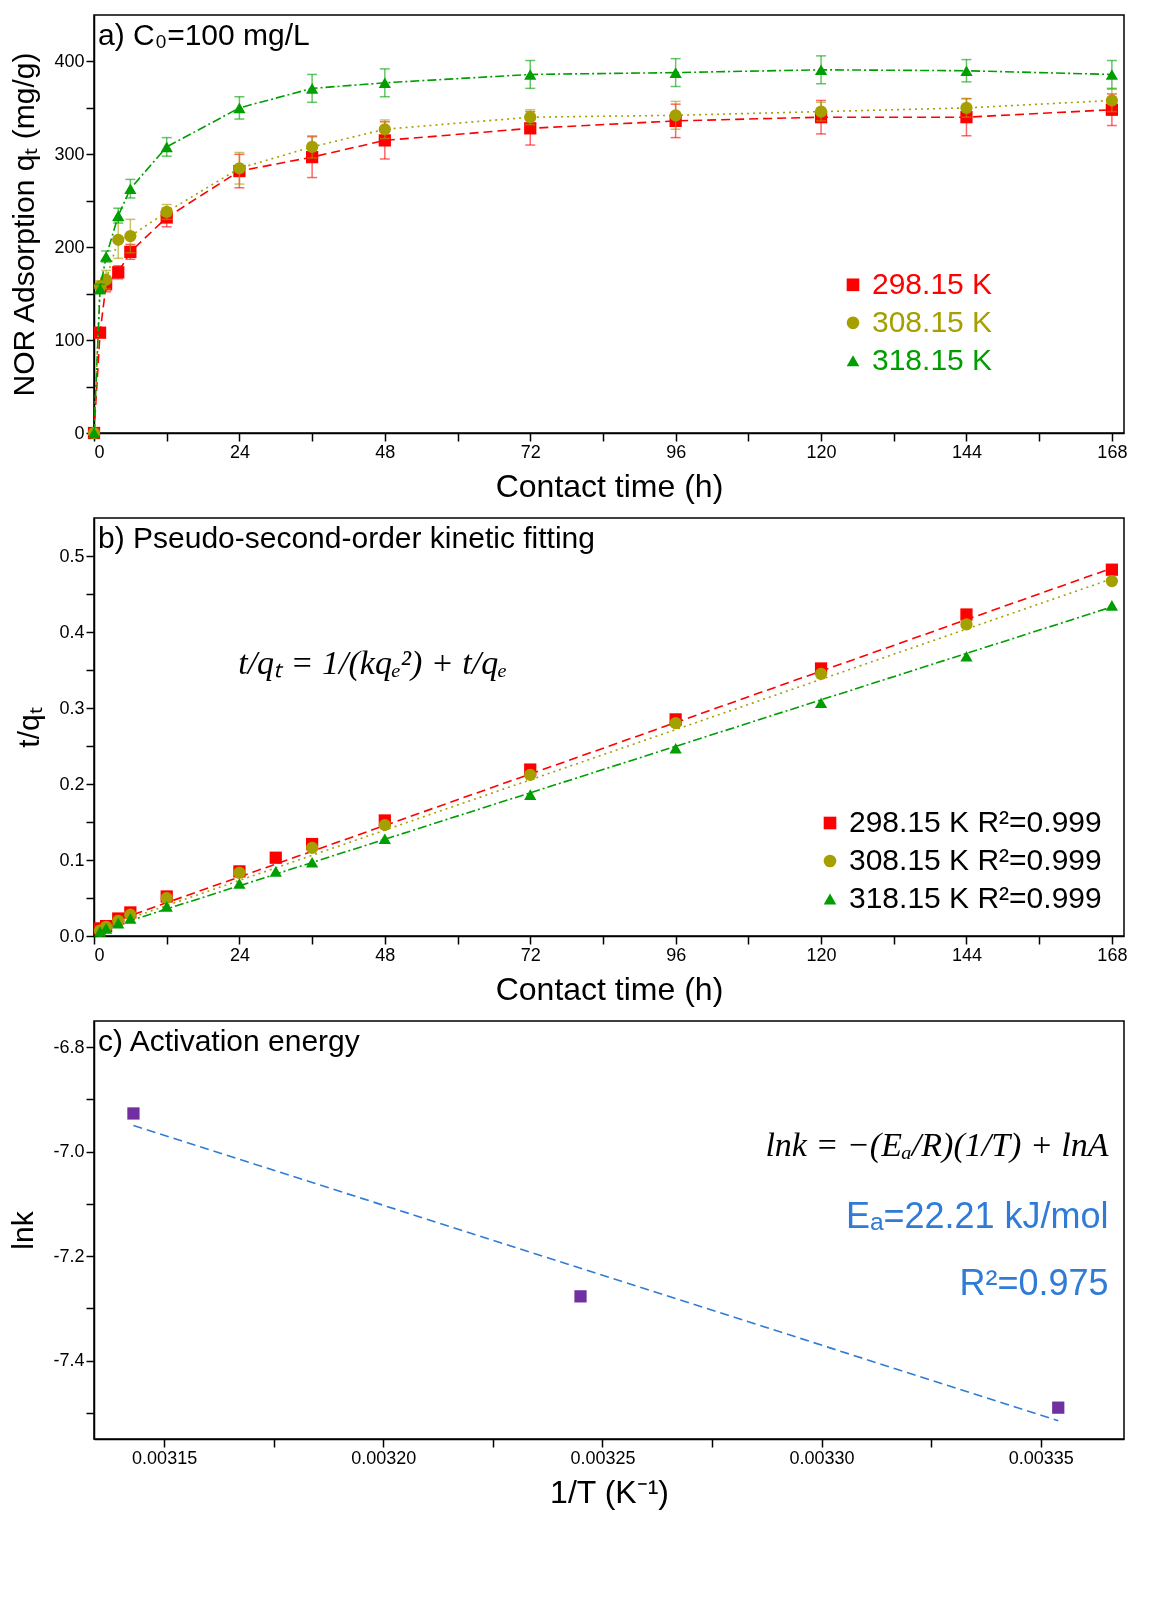 The width and height of the screenshot is (1159, 1618). I want to click on chart-title: a) C₀=100 mg/L, so click(204, 34).